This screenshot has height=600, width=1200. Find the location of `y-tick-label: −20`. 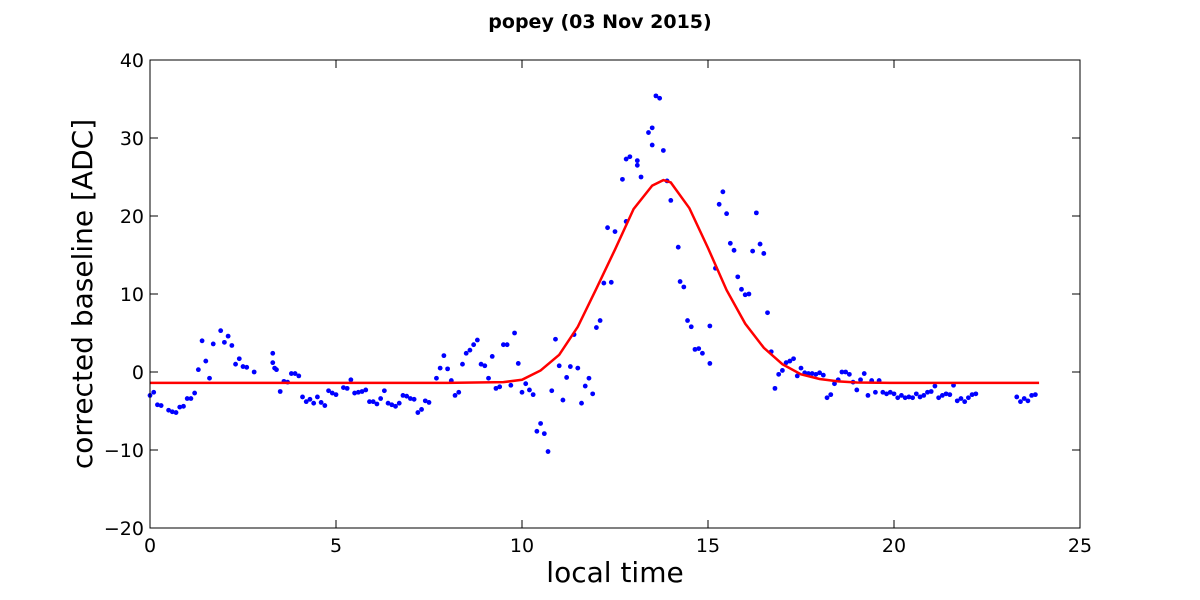

y-tick-label: −20 is located at coordinates (124, 529).